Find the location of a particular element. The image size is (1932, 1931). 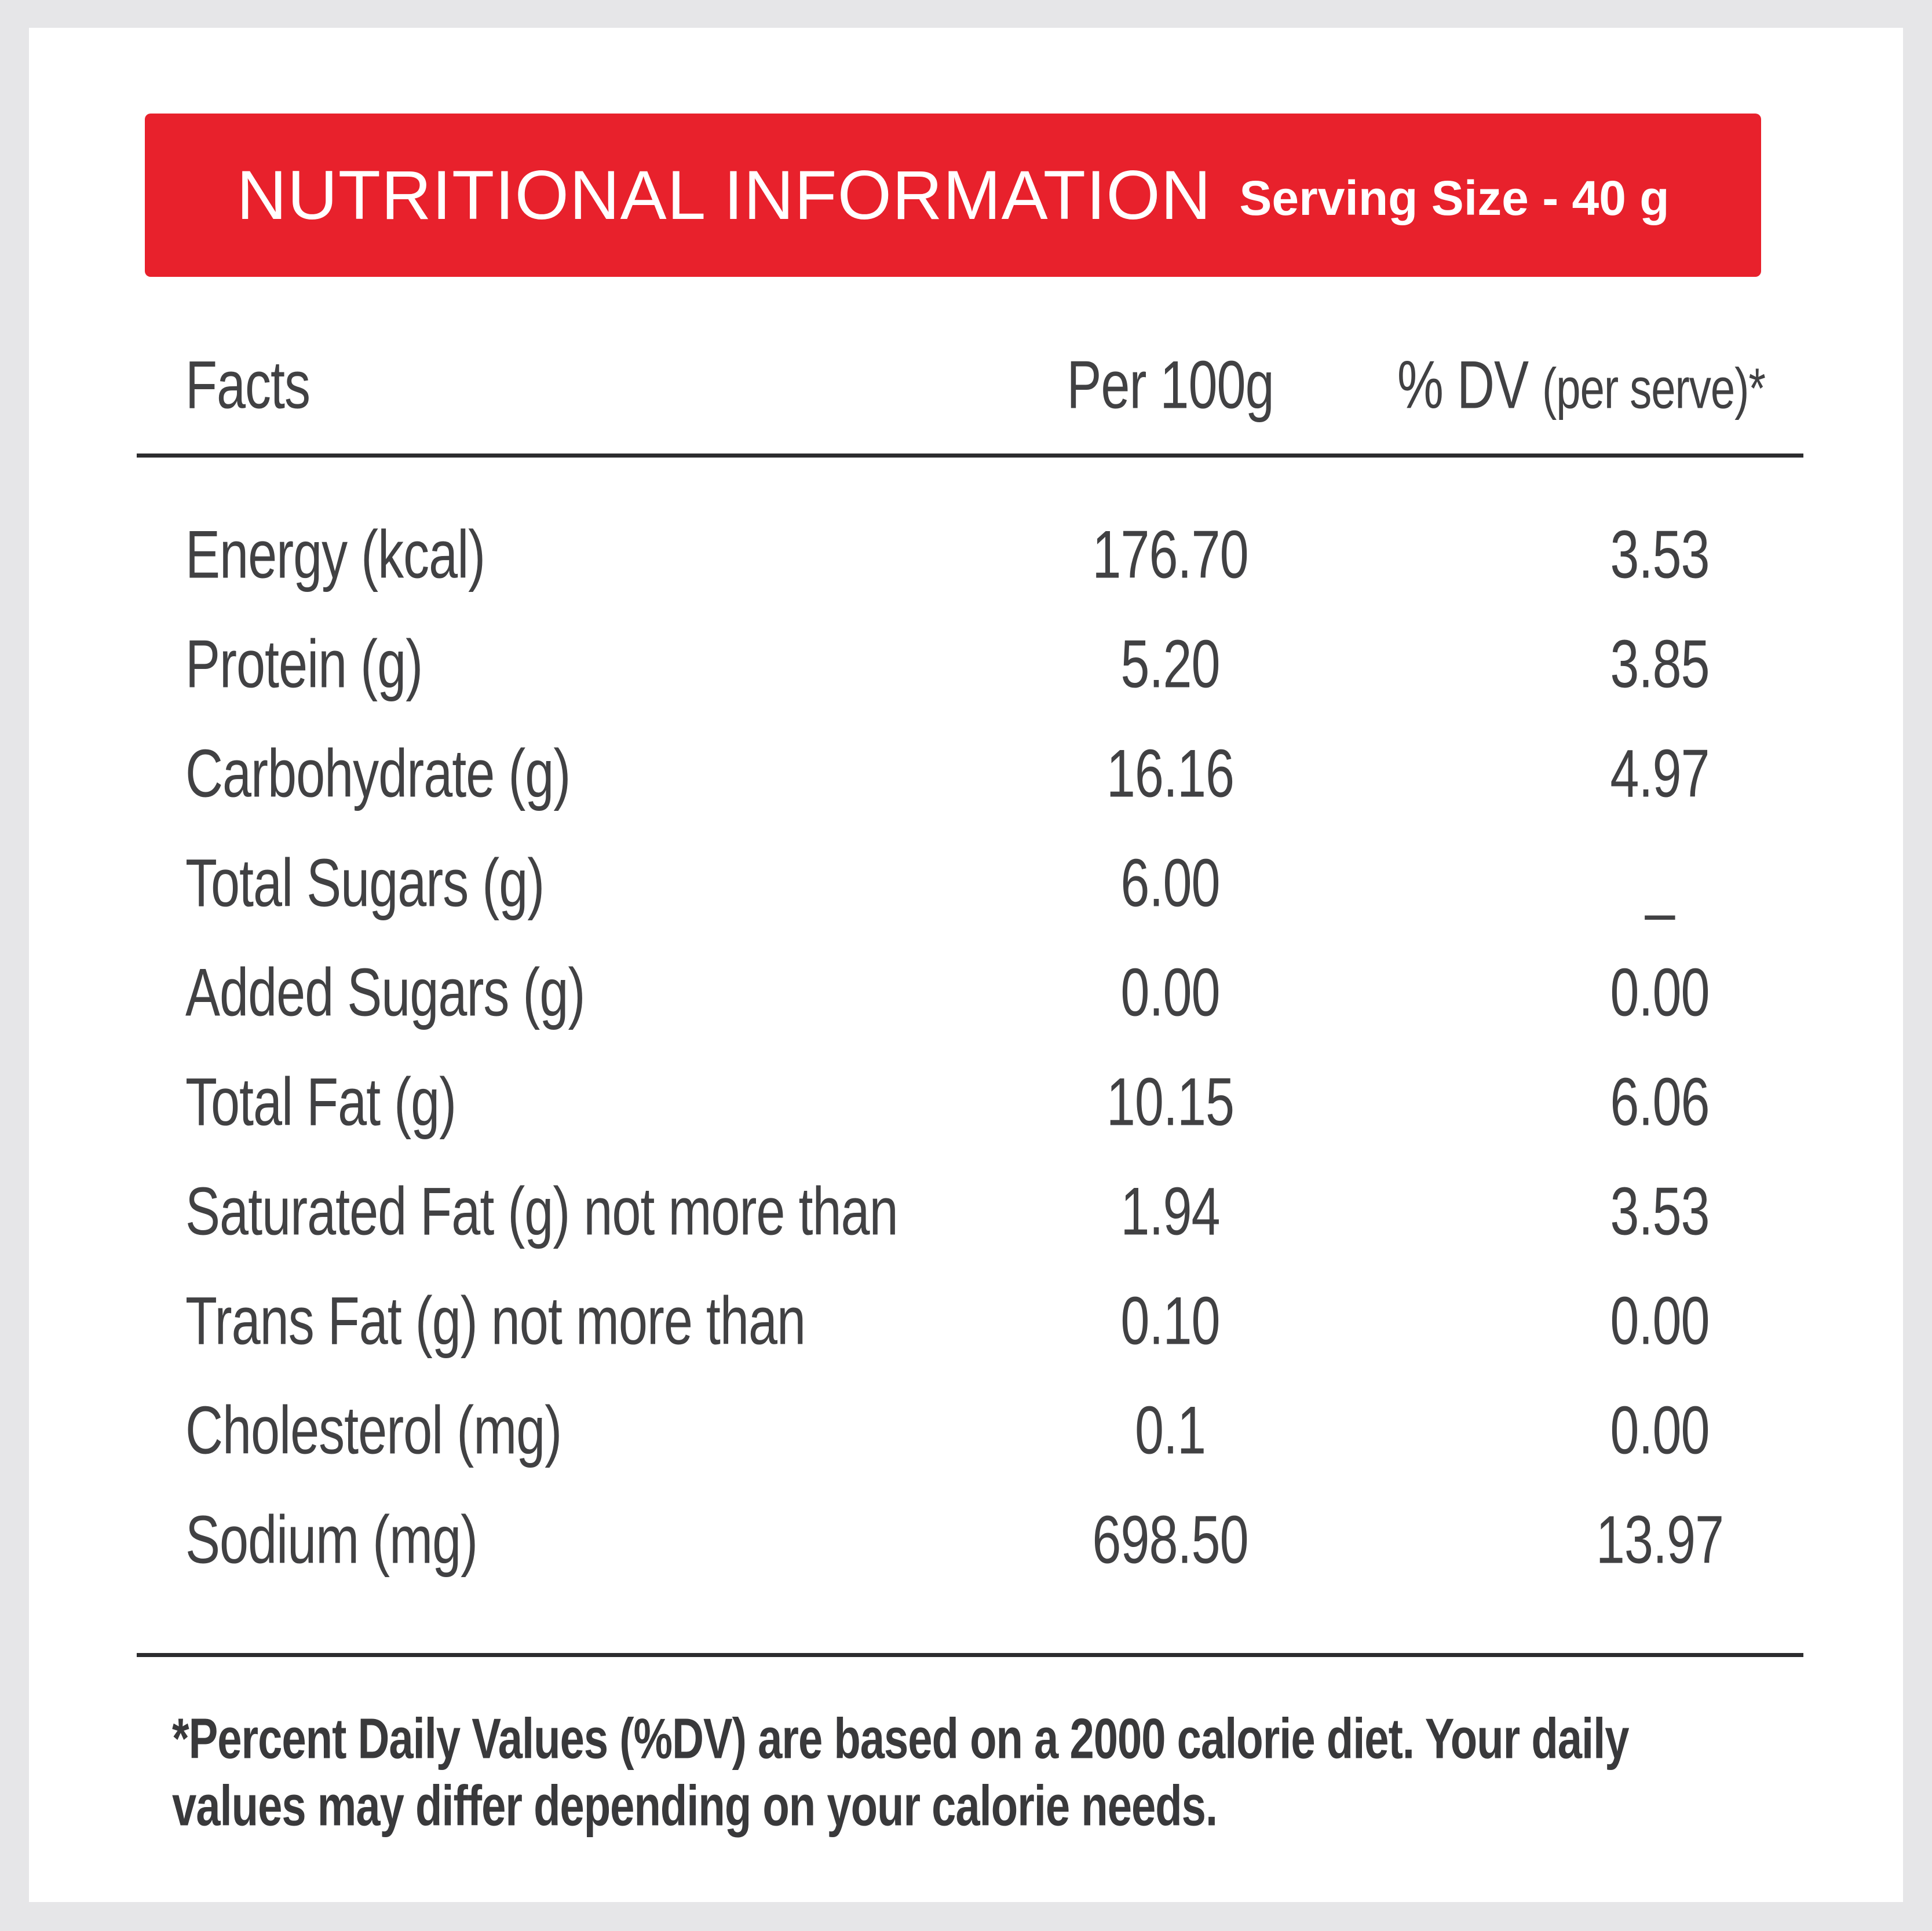

column-header-dv: % DV (per serve)* is located at coordinates (1582, 386).